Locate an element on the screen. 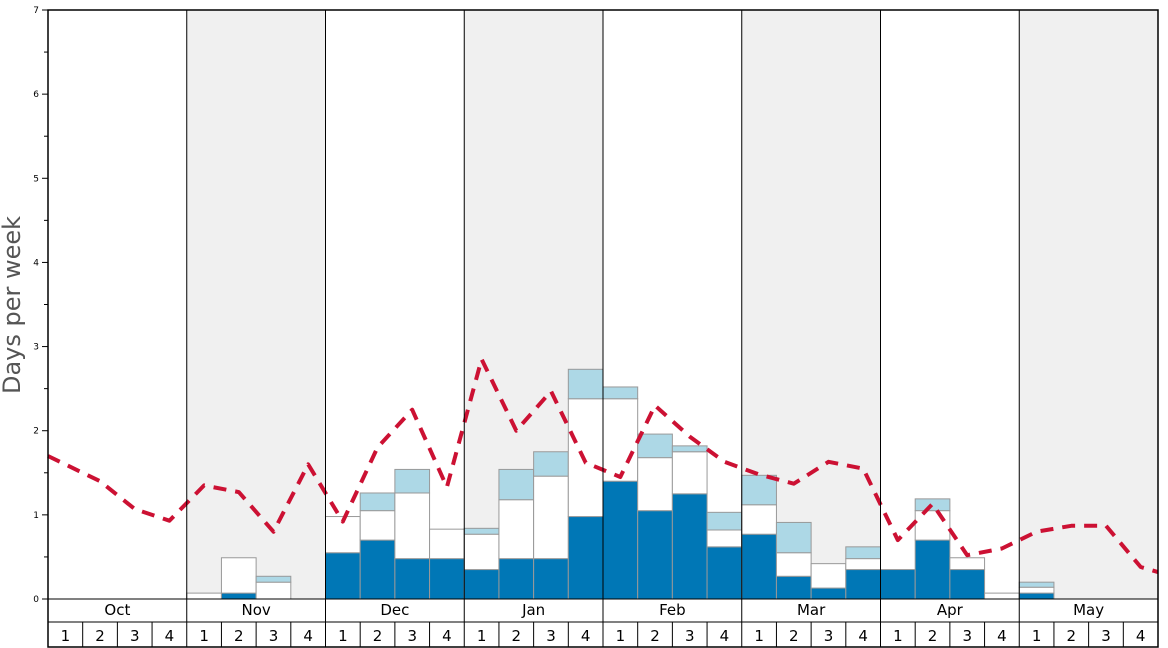 The width and height of the screenshot is (1168, 648). y-axis-label: Days per week is located at coordinates (13, 305).